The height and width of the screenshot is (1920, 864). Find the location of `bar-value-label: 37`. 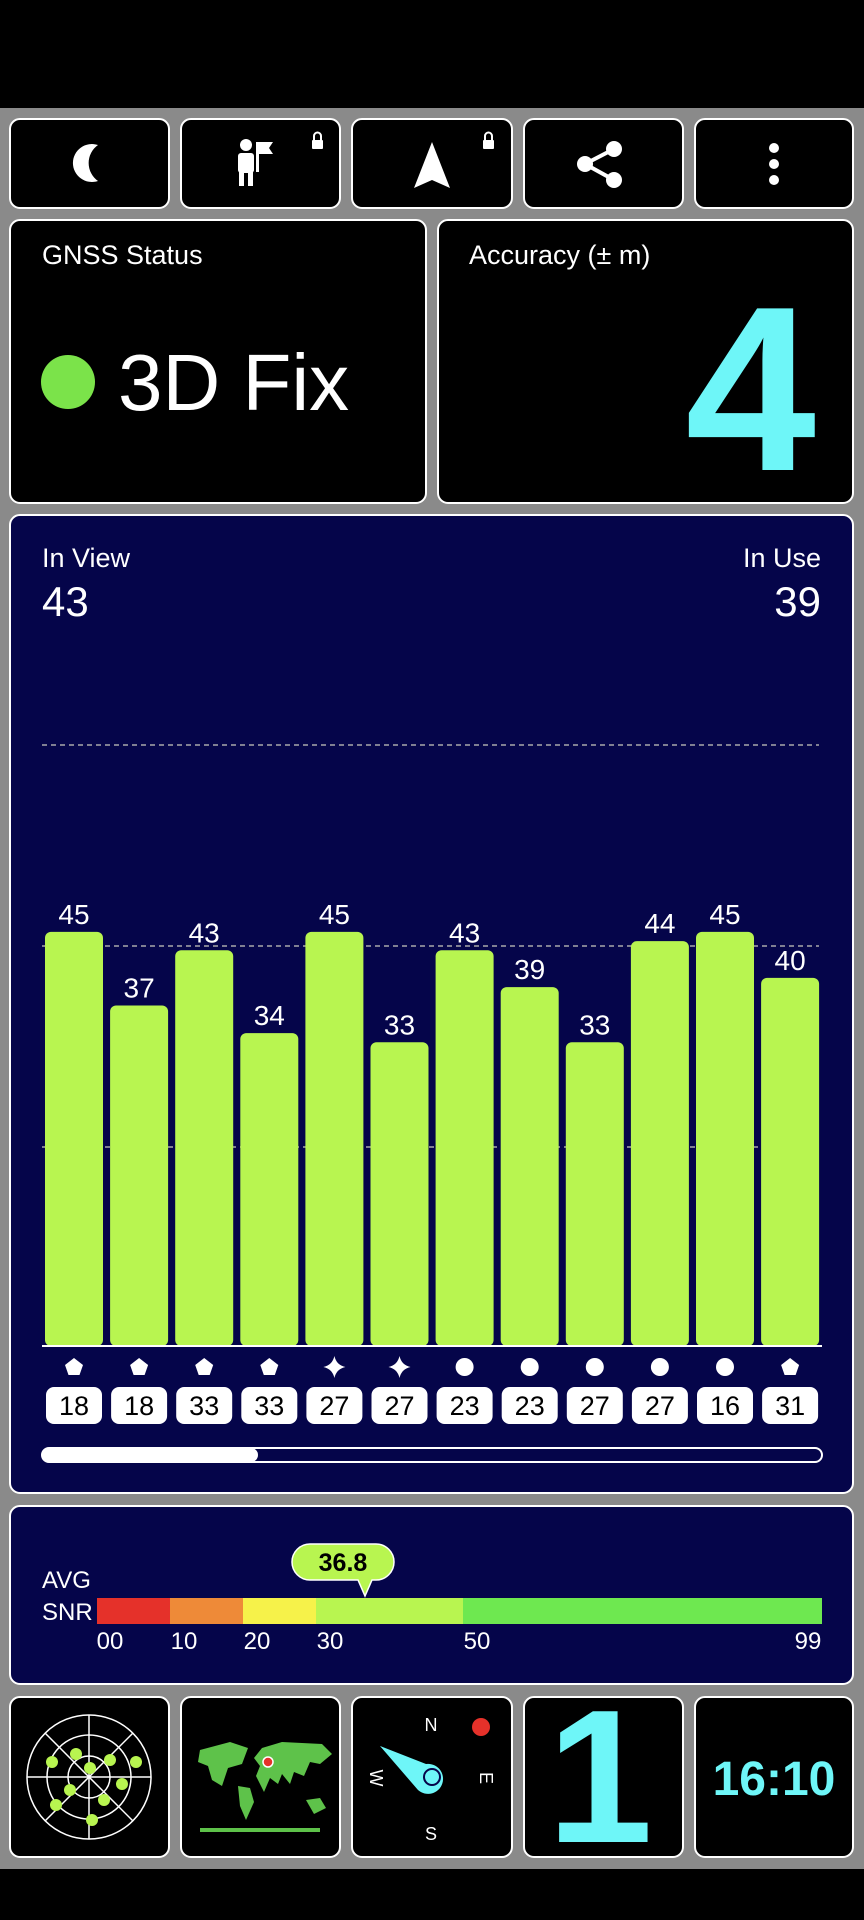

bar-value-label: 37 is located at coordinates (139, 987).